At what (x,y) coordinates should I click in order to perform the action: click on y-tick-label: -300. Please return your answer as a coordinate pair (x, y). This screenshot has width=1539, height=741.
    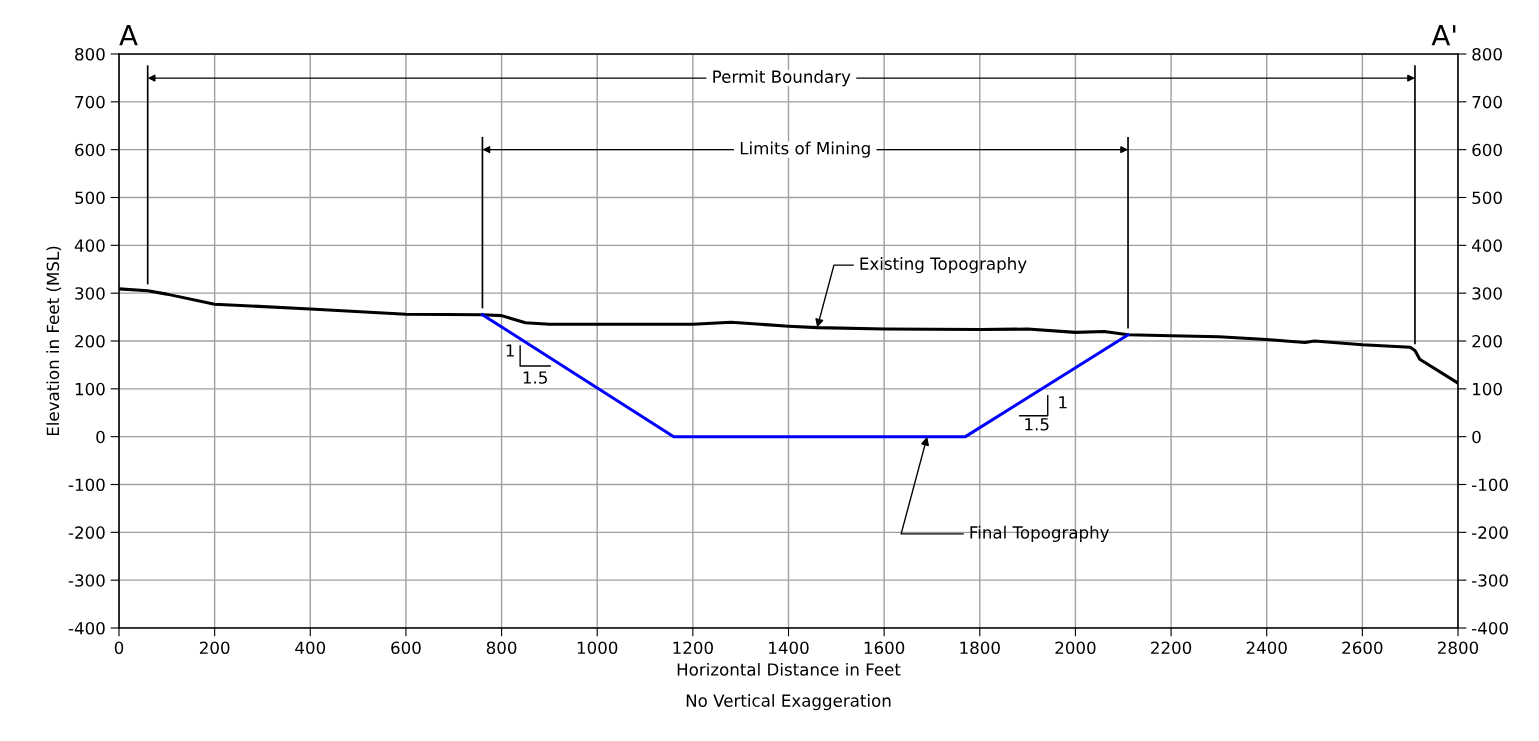
    Looking at the image, I should click on (86, 580).